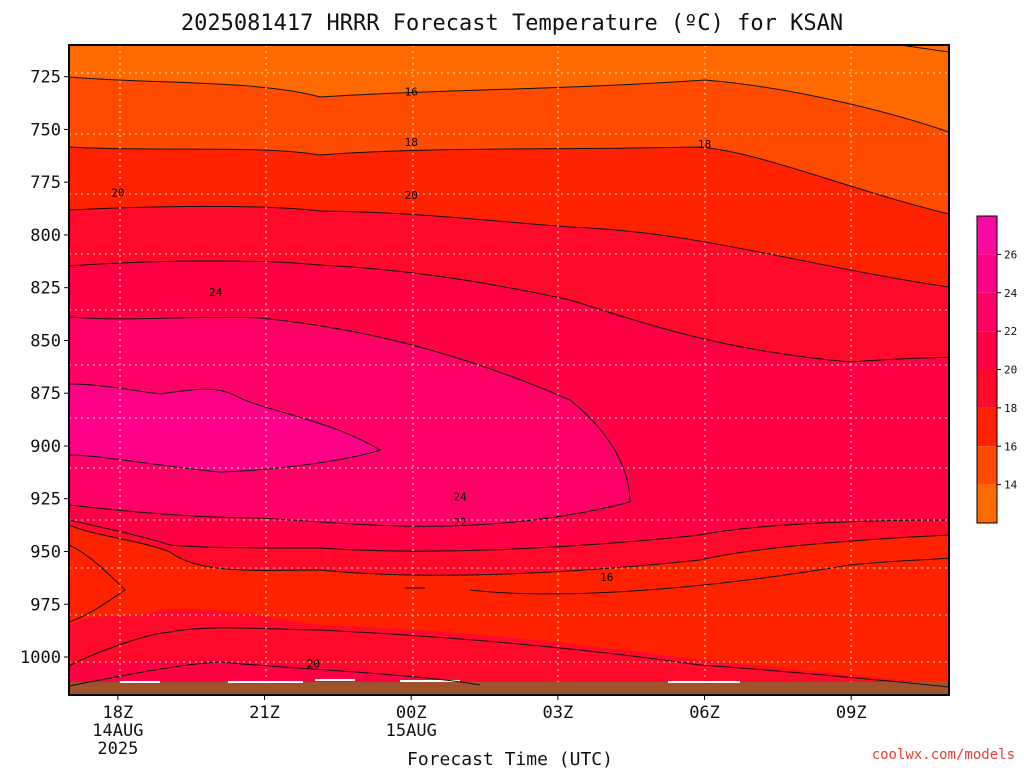 The width and height of the screenshot is (1024, 768). Describe the element at coordinates (264, 713) in the screenshot. I see `x-tick-label: 21Z` at that location.